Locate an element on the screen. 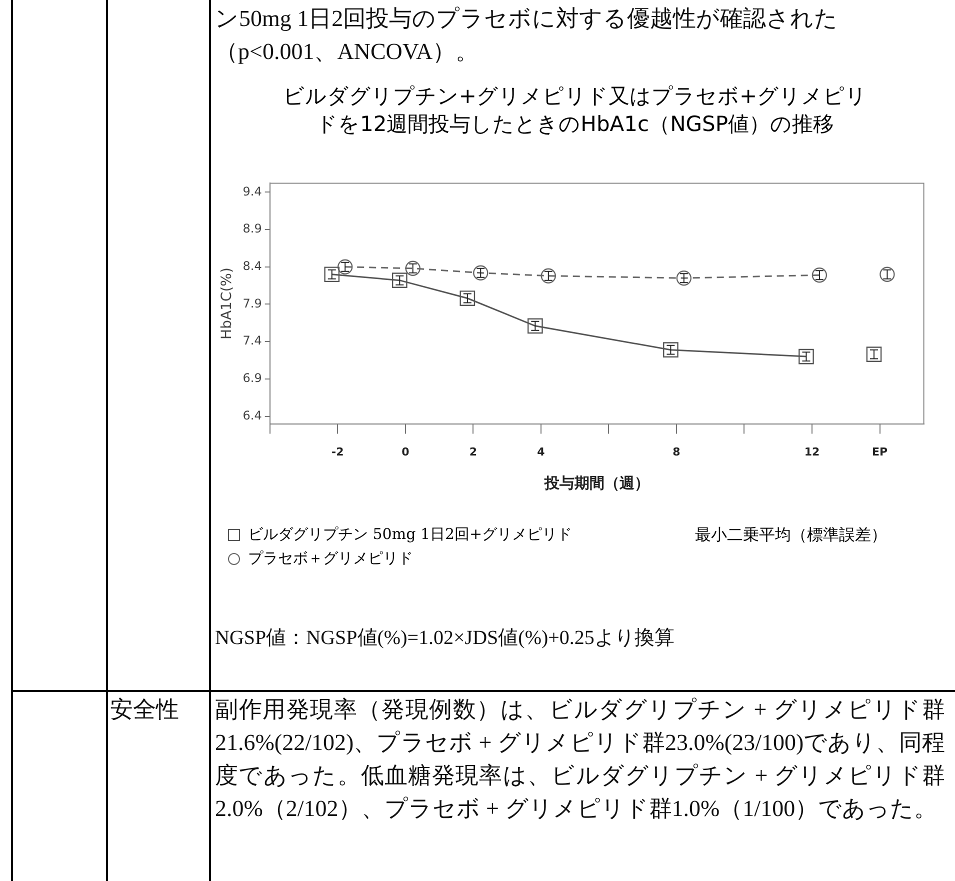 The height and width of the screenshot is (881, 955). y-tick-label: 6.9 is located at coordinates (252, 378).